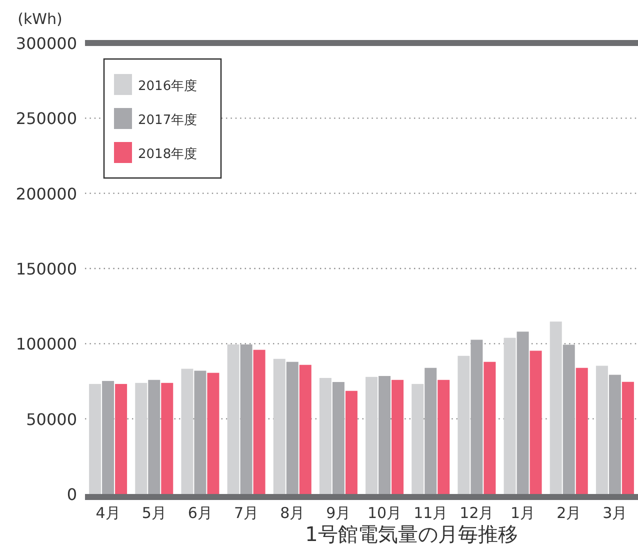 This screenshot has height=550, width=638. Describe the element at coordinates (40, 19) in the screenshot. I see `y-axis-title: (kWh)` at that location.